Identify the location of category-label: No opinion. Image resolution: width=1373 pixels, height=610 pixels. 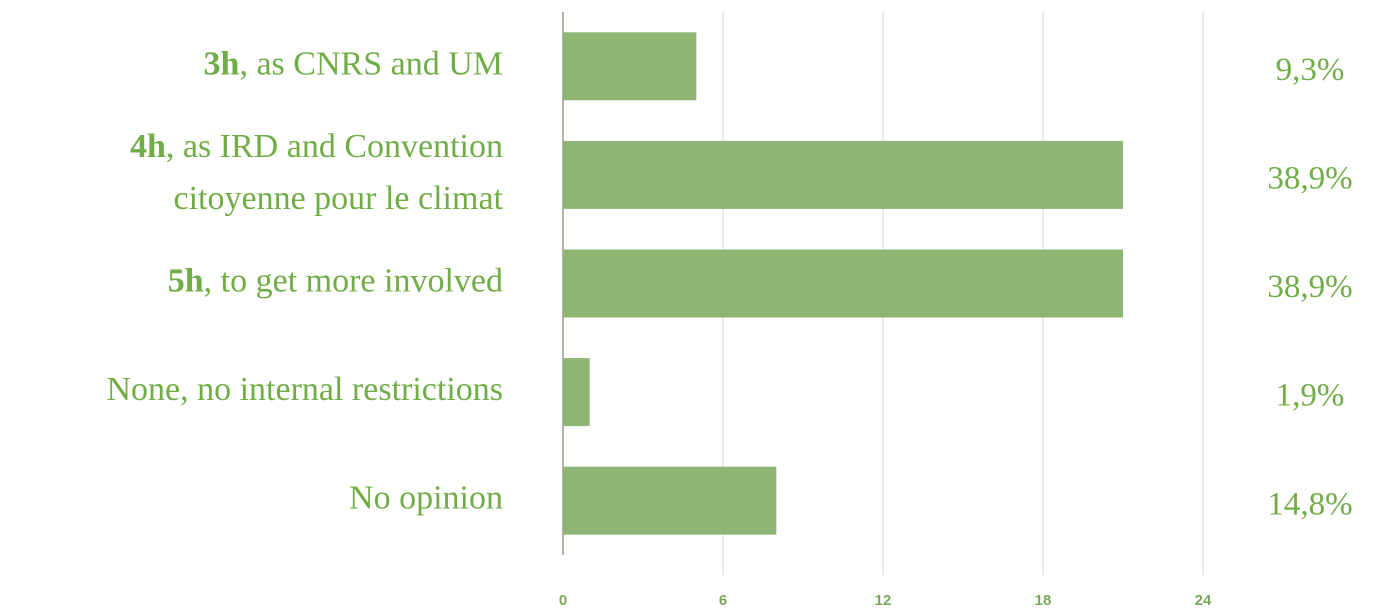
(426, 497).